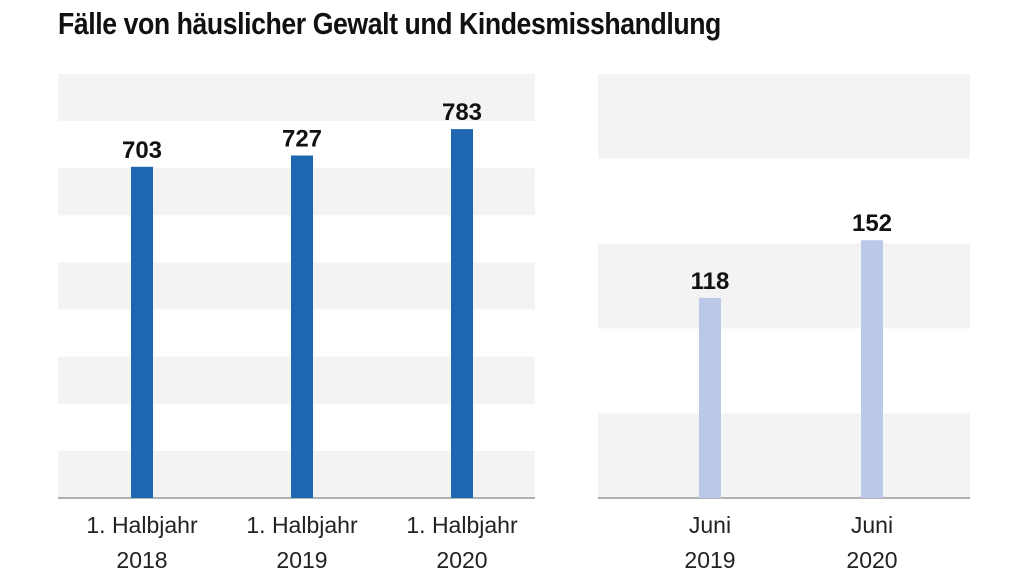 This screenshot has width=1024, height=576. Describe the element at coordinates (142, 150) in the screenshot. I see `data-label: 703` at that location.